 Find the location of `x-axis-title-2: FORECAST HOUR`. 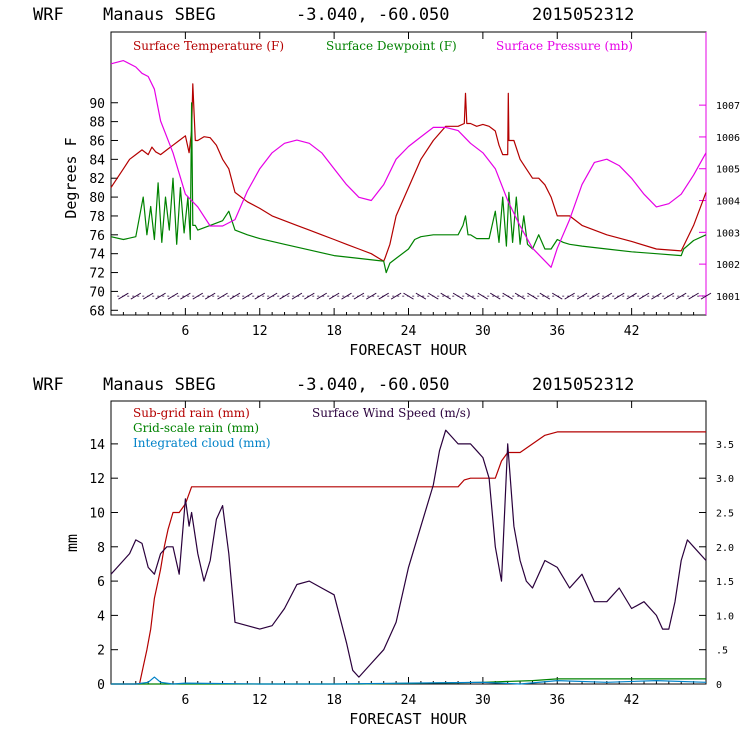

x-axis-title-2: FORECAST HOUR is located at coordinates (408, 719).